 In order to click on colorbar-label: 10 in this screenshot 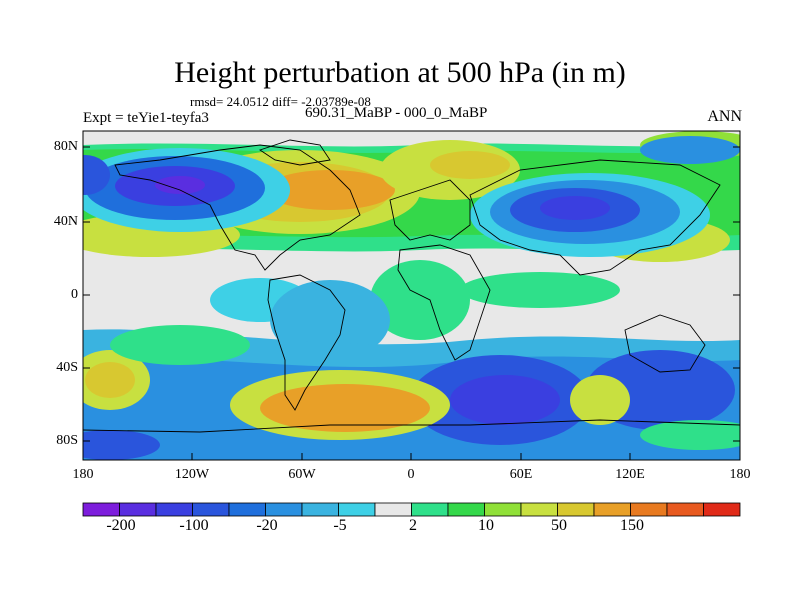, I will do `click(486, 525)`.